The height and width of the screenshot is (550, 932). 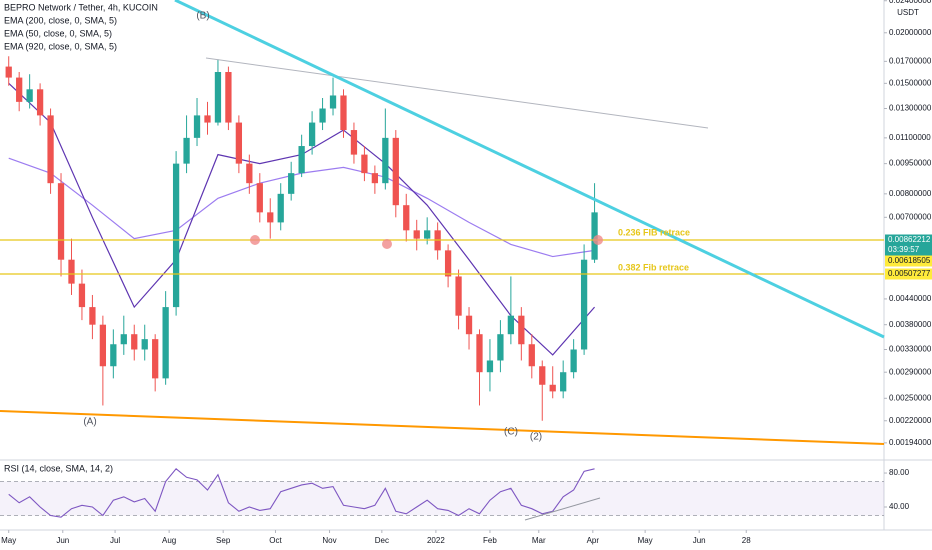 I want to click on x-tick-label: Jul, so click(x=115, y=540).